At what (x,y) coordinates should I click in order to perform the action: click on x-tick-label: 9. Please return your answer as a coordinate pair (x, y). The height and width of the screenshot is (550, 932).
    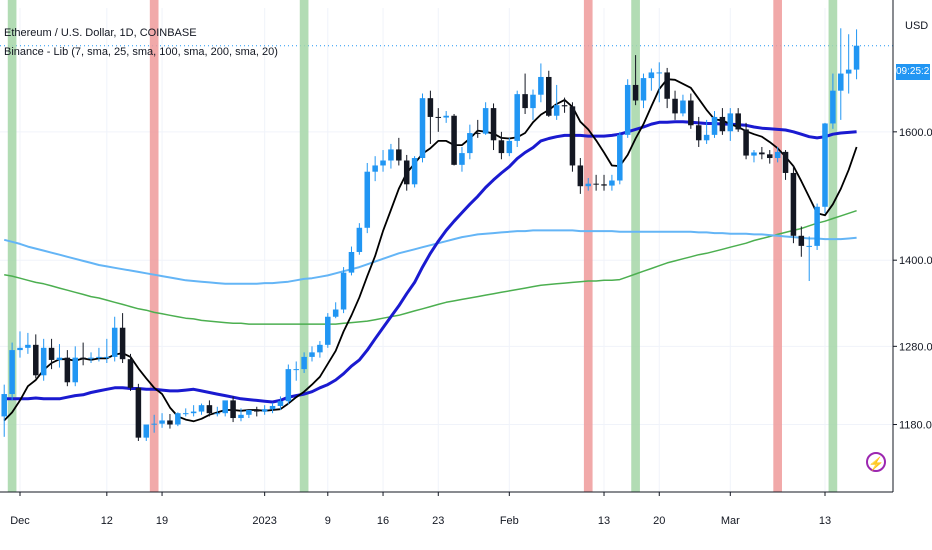
    Looking at the image, I should click on (328, 521).